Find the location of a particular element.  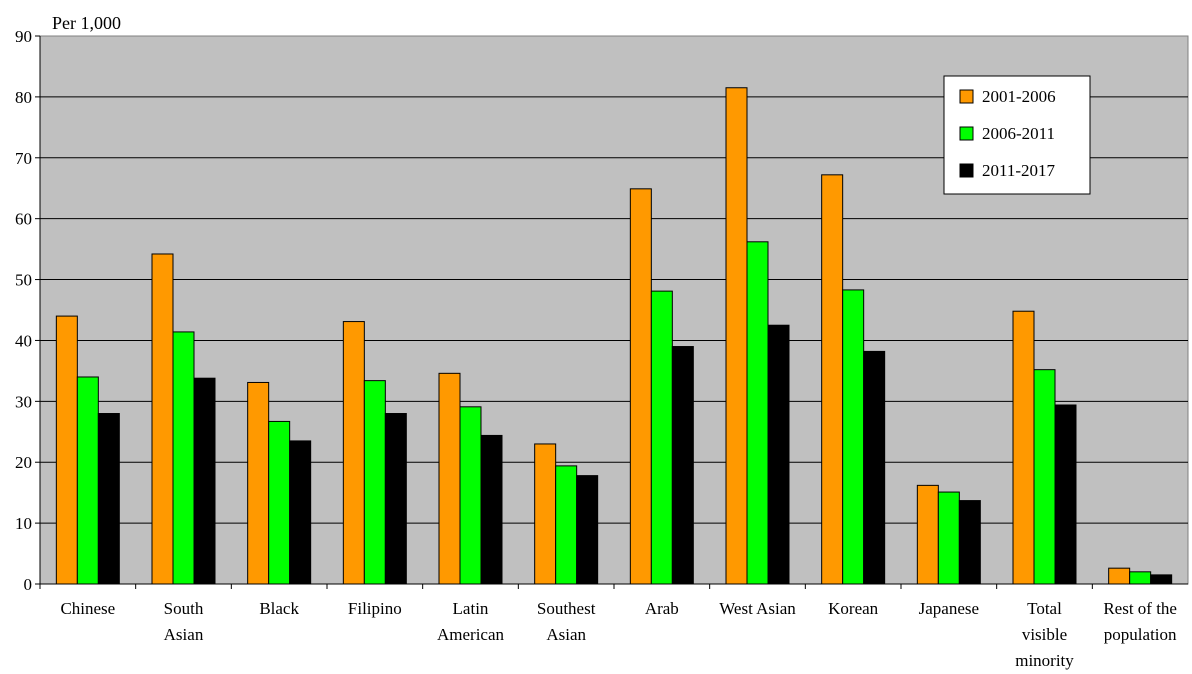

x-category-label: Korean is located at coordinates (853, 608).